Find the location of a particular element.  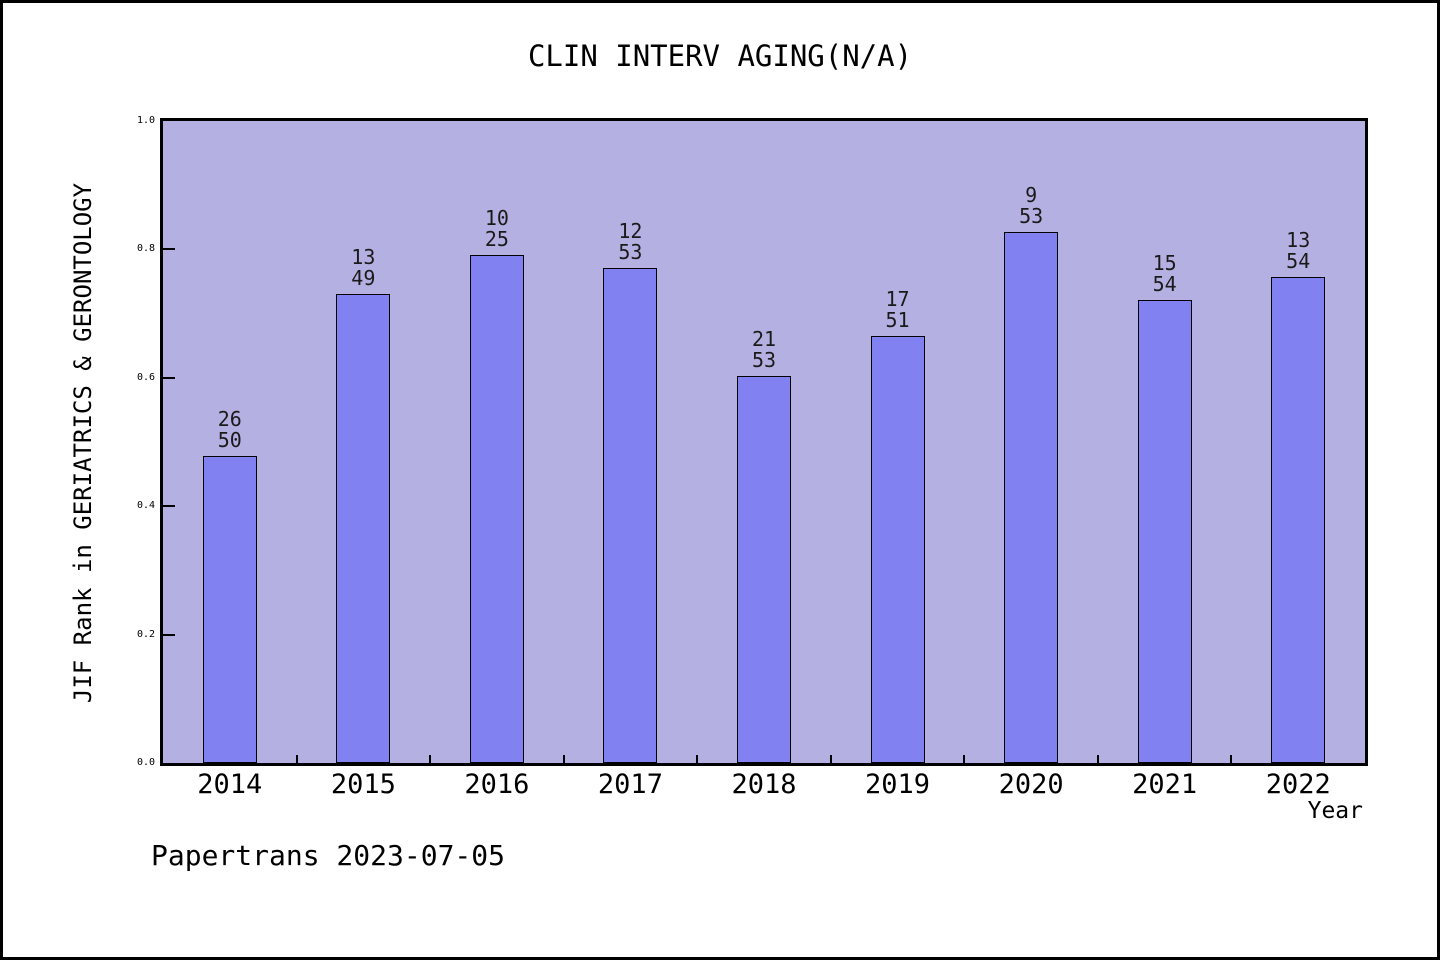

bar-value-label: 12 53 is located at coordinates (630, 242).